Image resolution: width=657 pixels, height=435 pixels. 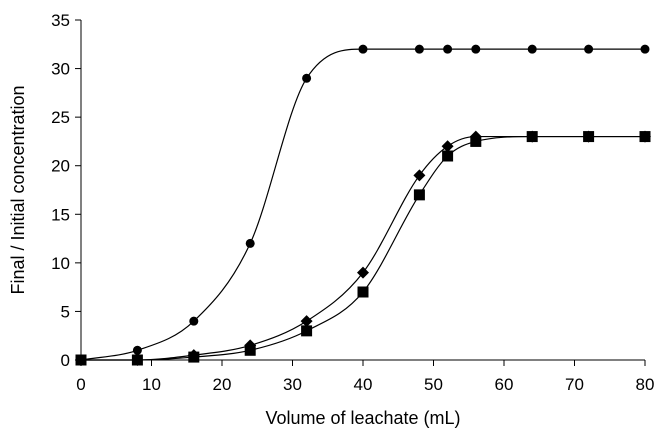 What do you see at coordinates (65, 360) in the screenshot?
I see `y-tick-label: 0` at bounding box center [65, 360].